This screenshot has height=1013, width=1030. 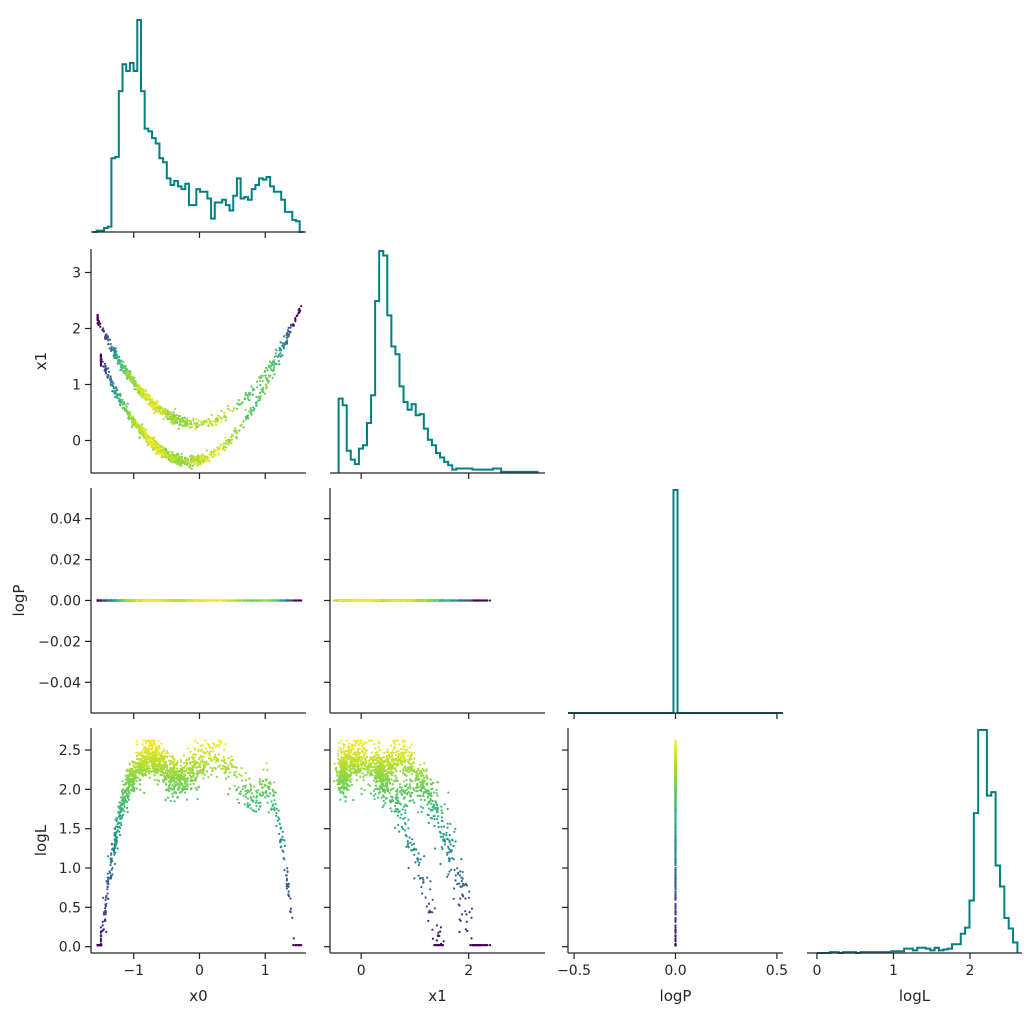 What do you see at coordinates (675, 601) in the screenshot?
I see `hist-logP` at bounding box center [675, 601].